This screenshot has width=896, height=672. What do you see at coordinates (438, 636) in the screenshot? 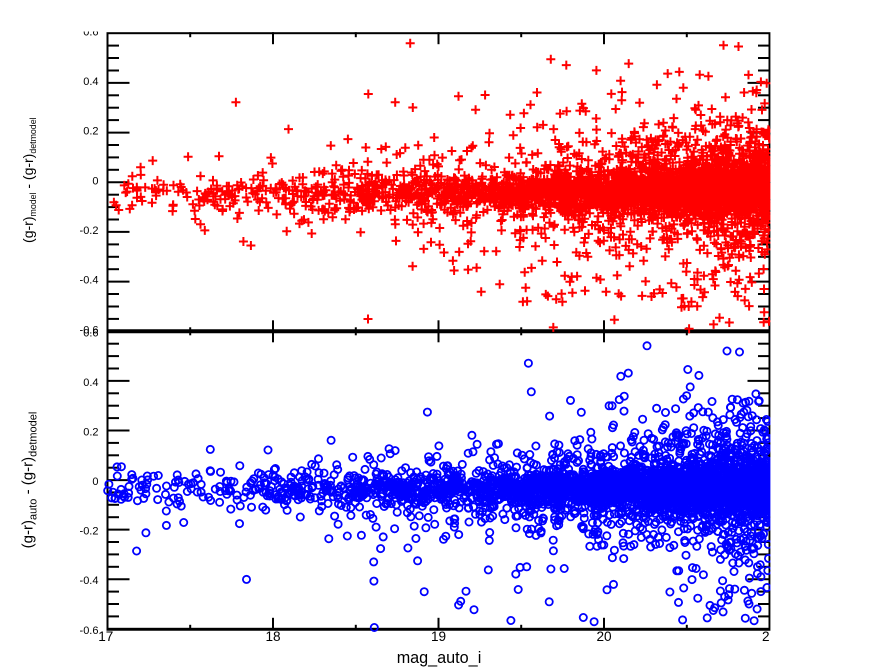
I see `svg-text: 19` at bounding box center [438, 636].